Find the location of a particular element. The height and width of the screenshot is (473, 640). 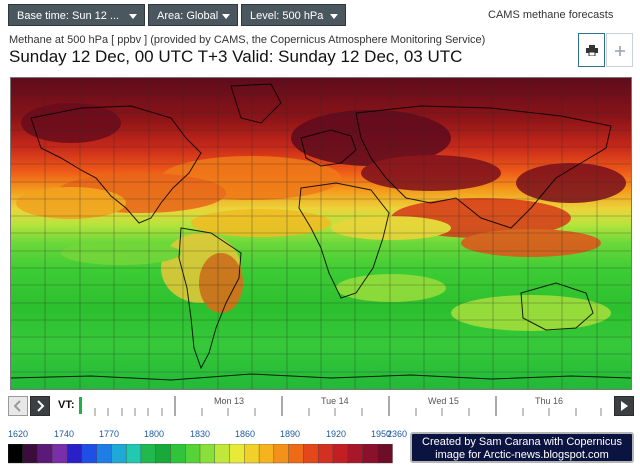

timeline-day-label: Wed 15 is located at coordinates (443, 401).